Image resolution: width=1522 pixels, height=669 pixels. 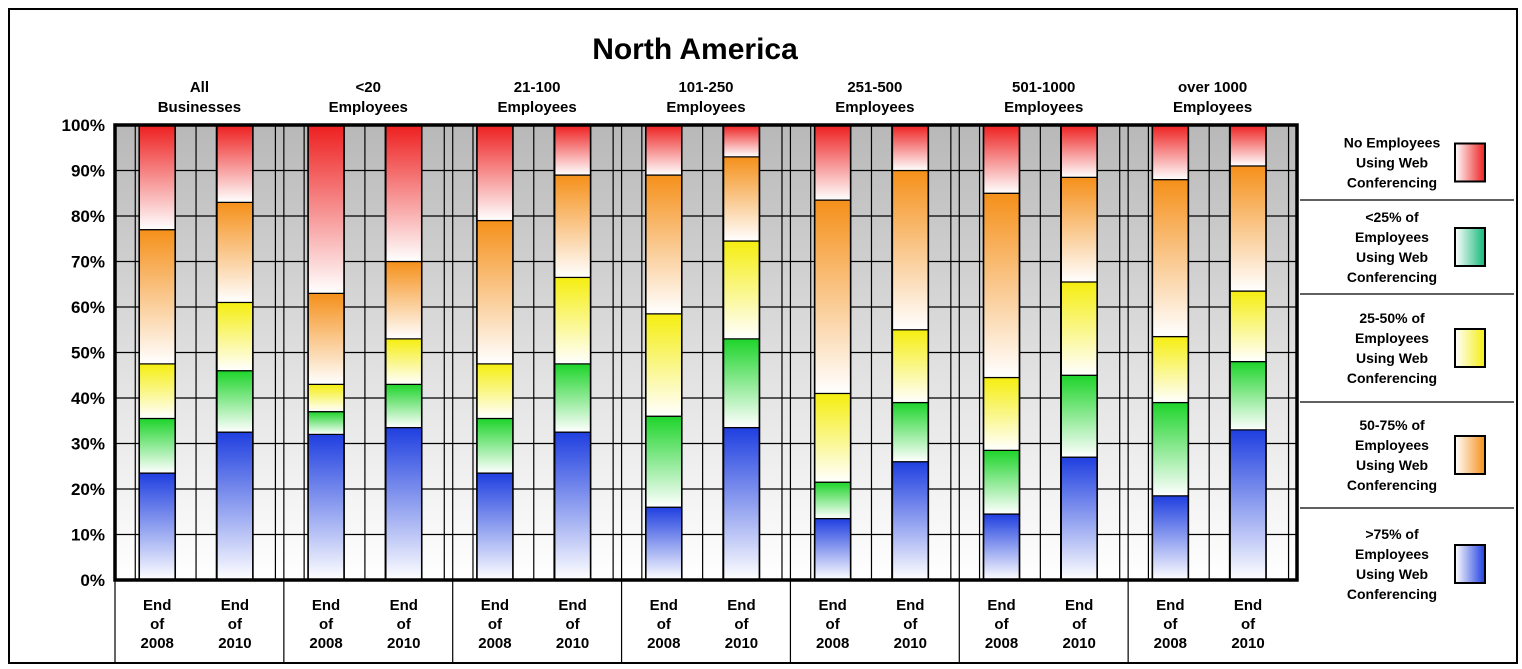 What do you see at coordinates (1212, 87) in the screenshot?
I see `group-label: over 1000` at bounding box center [1212, 87].